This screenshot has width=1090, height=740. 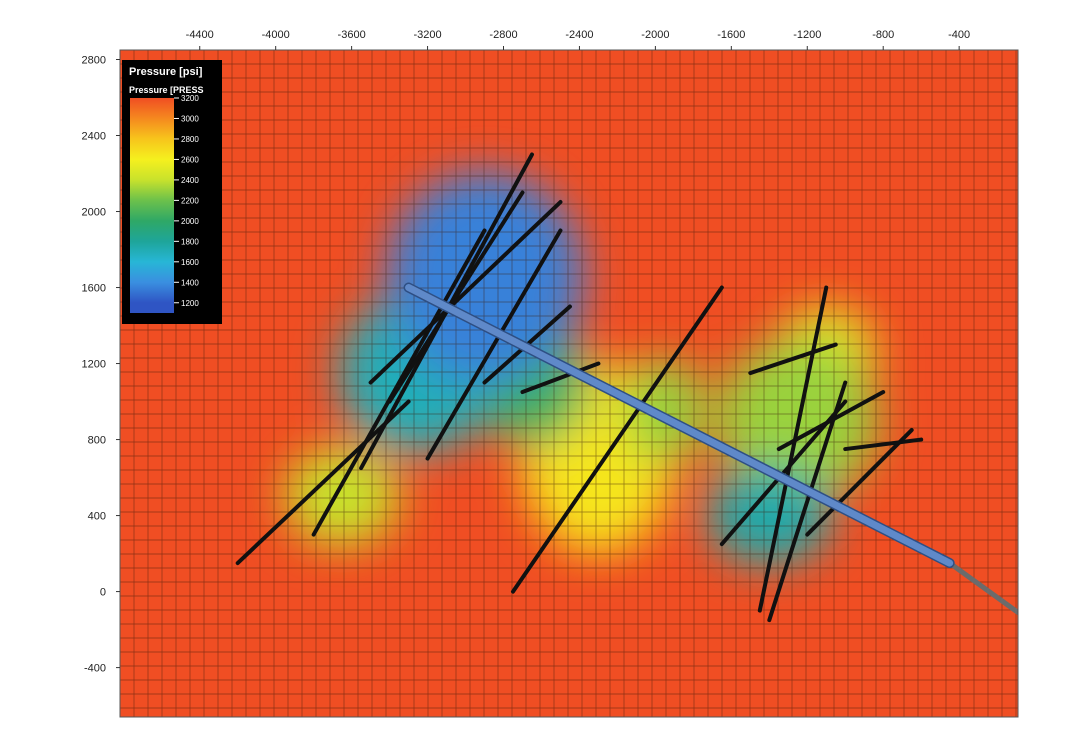 I want to click on x-tick-label: -1600, so click(x=731, y=35).